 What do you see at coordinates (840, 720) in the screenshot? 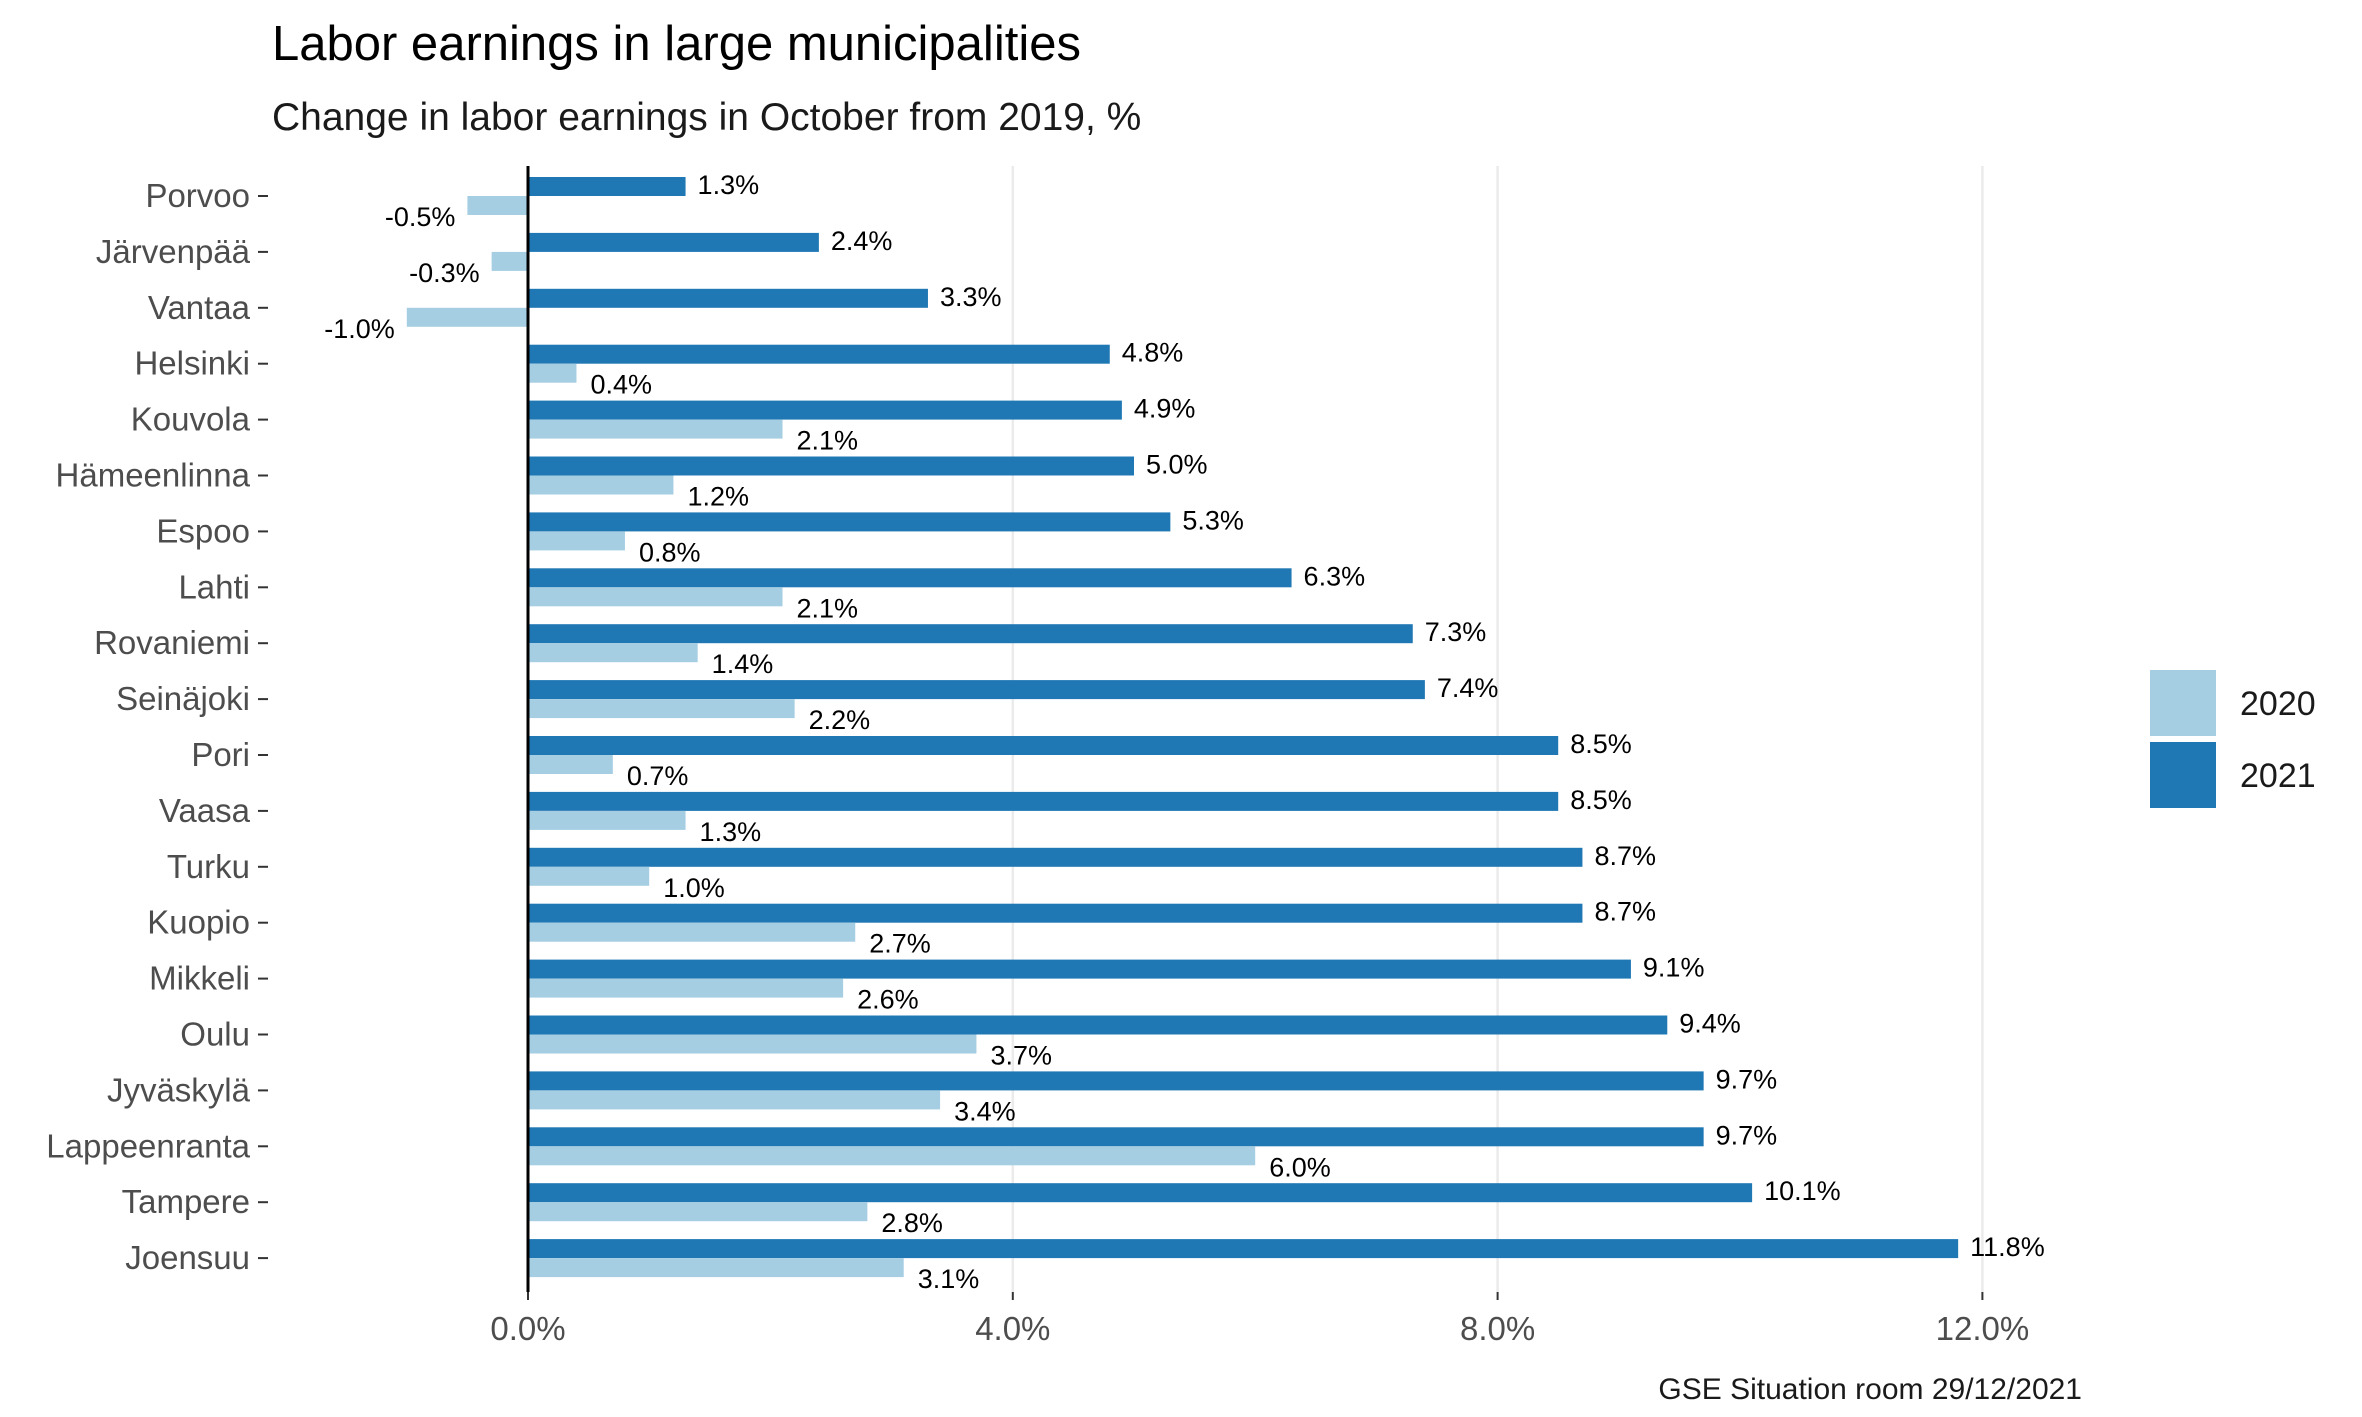
I see `data-label-2020: 2.2%` at bounding box center [840, 720].